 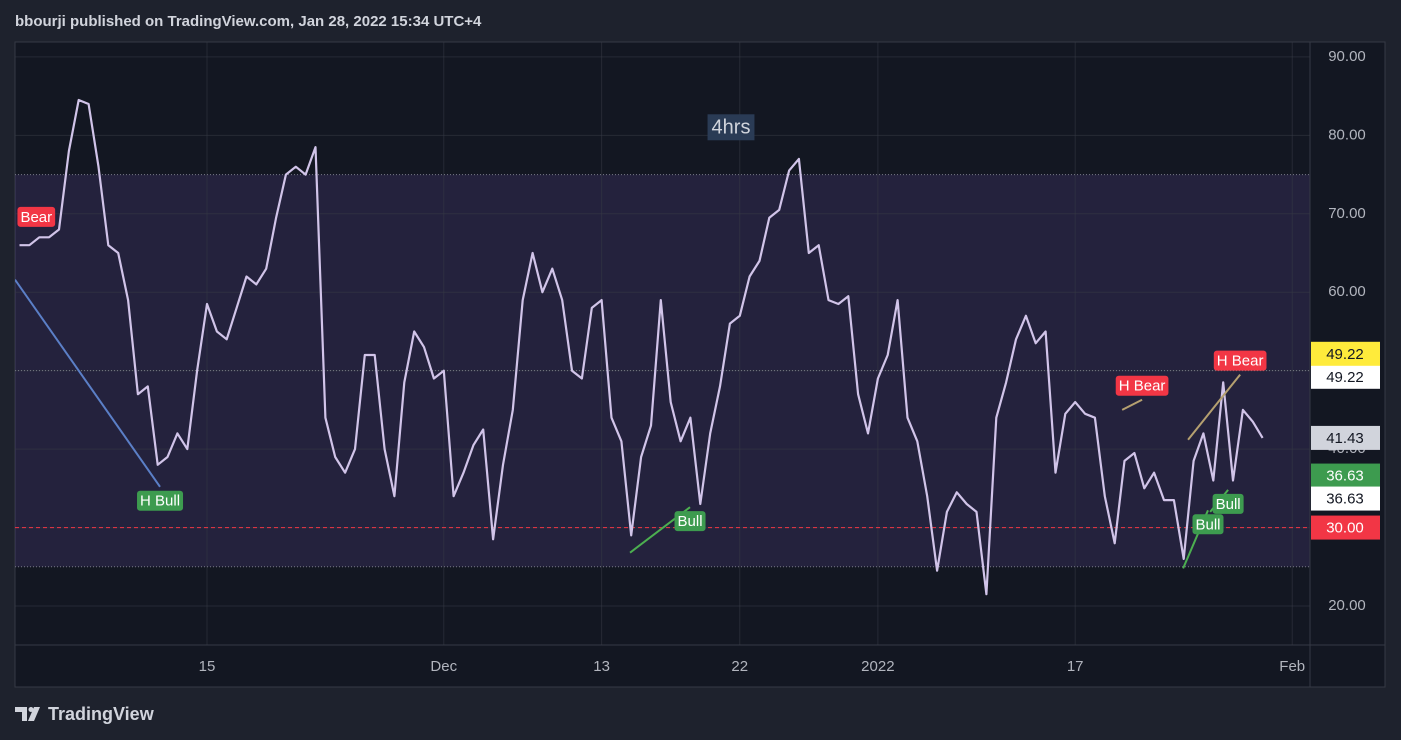 What do you see at coordinates (601, 666) in the screenshot?
I see `x-tick-label: 13` at bounding box center [601, 666].